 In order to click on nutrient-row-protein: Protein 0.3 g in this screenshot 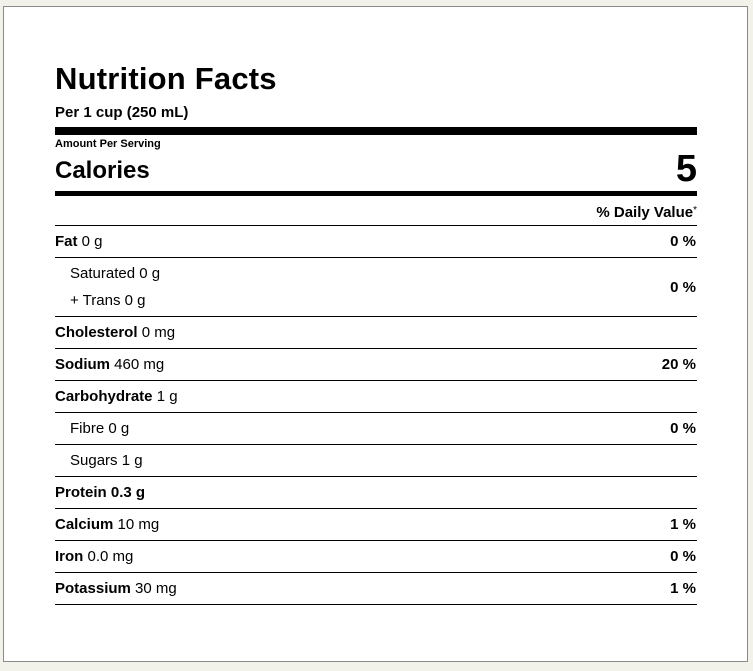, I will do `click(376, 493)`.